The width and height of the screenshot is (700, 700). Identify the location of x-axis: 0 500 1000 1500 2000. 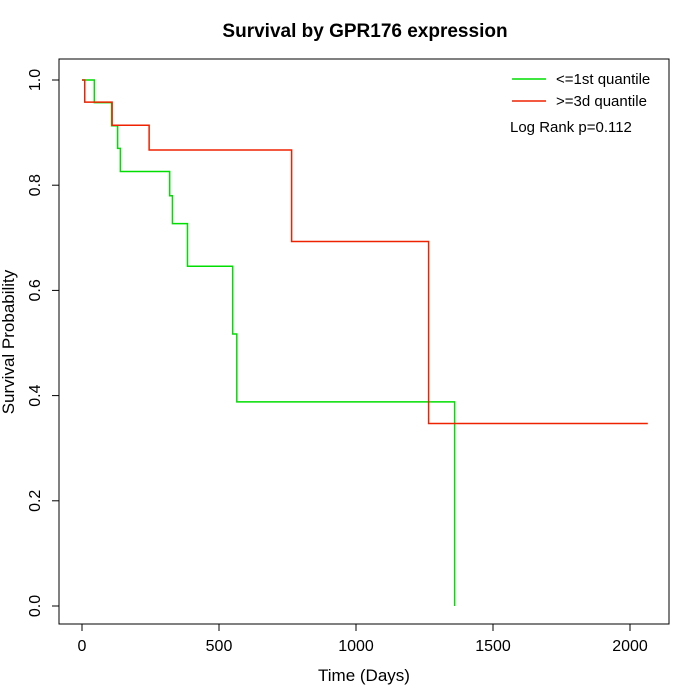
(363, 639).